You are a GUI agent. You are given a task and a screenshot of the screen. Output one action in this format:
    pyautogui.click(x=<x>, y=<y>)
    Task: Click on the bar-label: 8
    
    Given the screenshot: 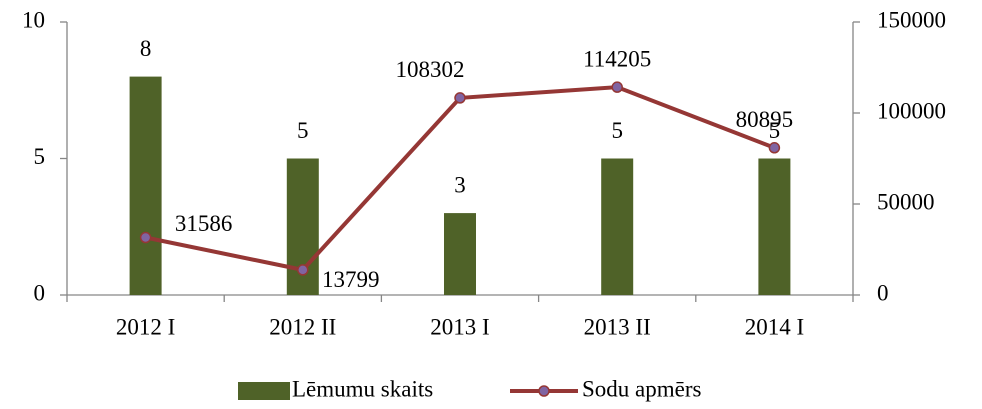 What is the action you would take?
    pyautogui.click(x=146, y=48)
    